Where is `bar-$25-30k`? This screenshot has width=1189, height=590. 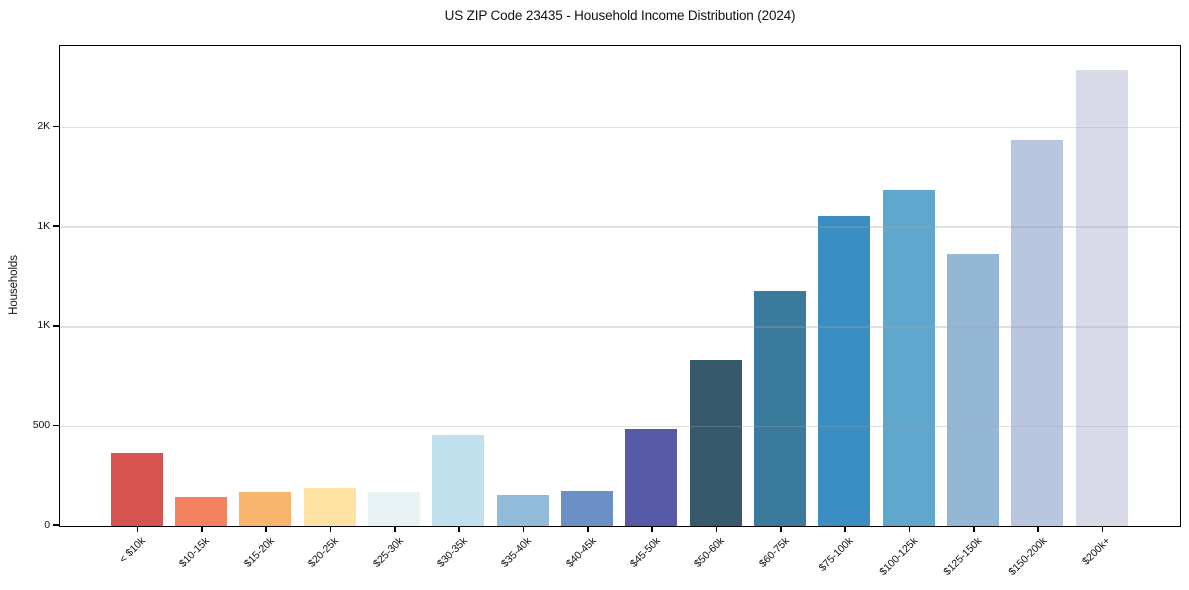
bar-$25-30k is located at coordinates (393, 509).